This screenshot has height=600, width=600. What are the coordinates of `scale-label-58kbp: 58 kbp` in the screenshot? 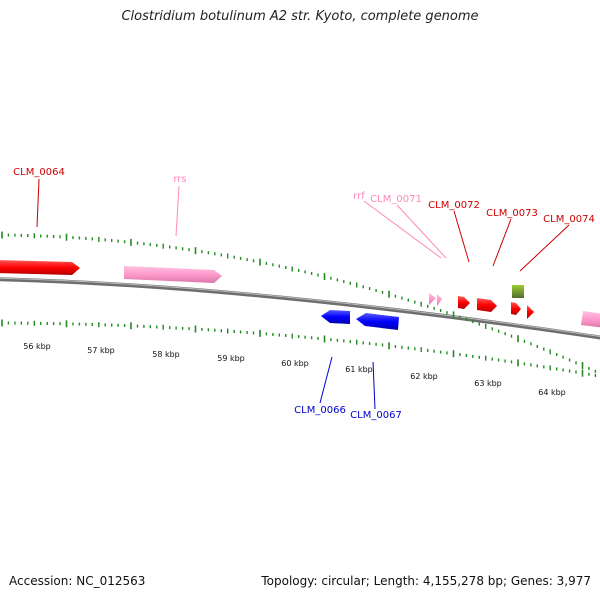 It's located at (166, 354).